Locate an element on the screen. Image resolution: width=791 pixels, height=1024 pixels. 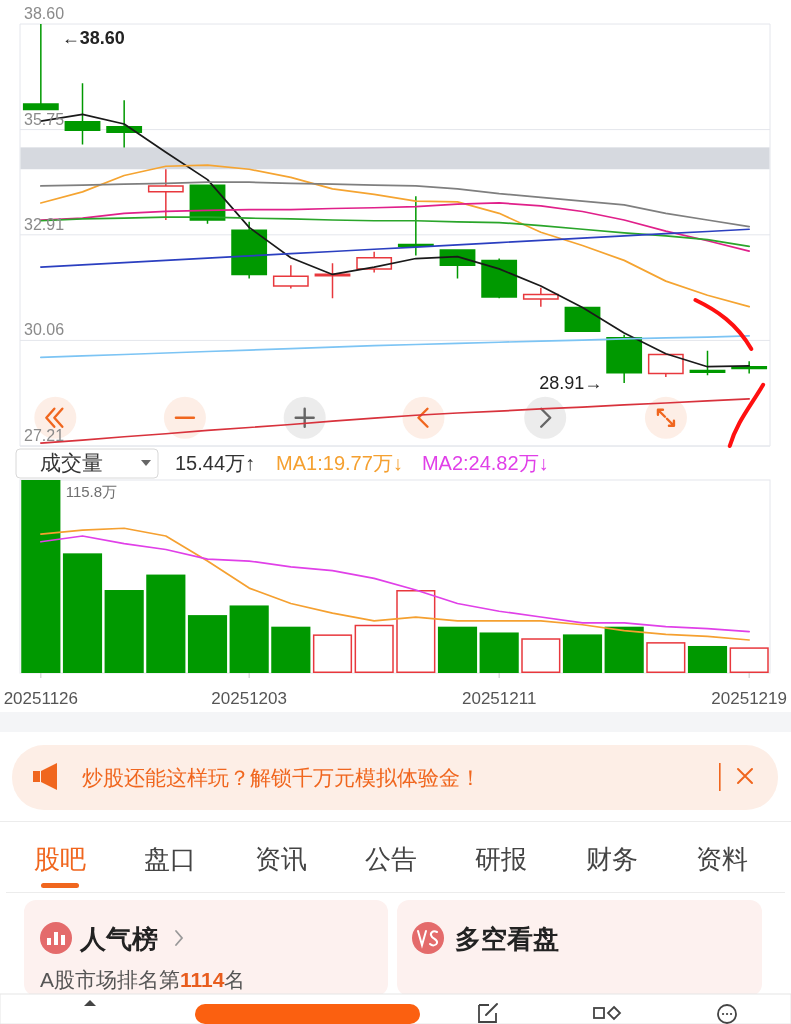
x-tick-label: 20251203 is located at coordinates (249, 698).